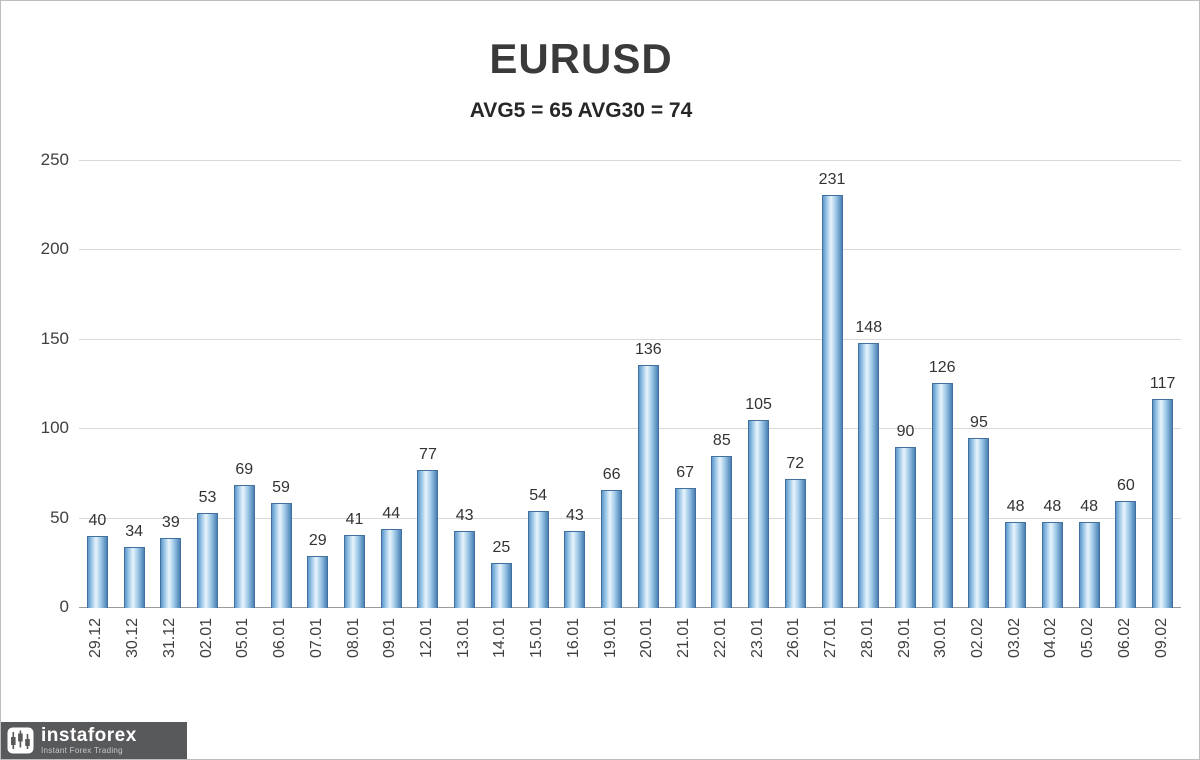 The width and height of the screenshot is (1200, 760). Describe the element at coordinates (426, 638) in the screenshot. I see `x-tick-label: 12.01` at that location.